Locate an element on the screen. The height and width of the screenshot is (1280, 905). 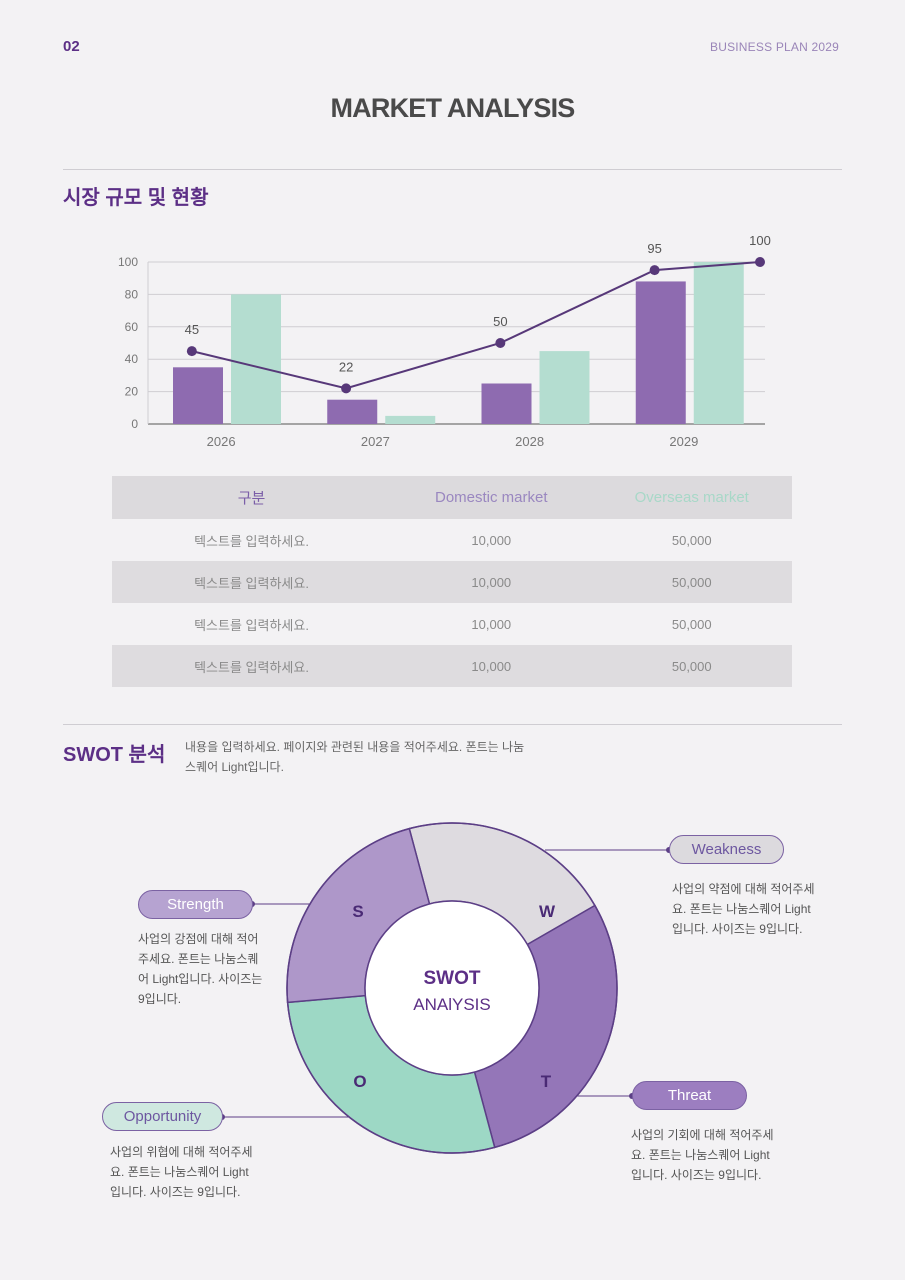
market-section-heading: 시장 규모 및 현황 is located at coordinates (136, 198).